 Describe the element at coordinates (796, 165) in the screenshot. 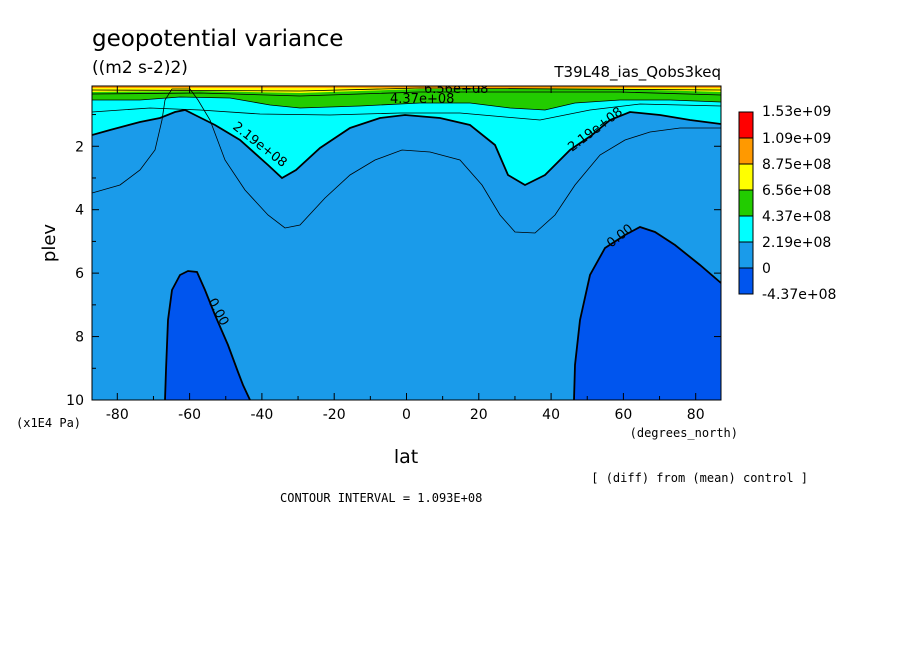

I see `colorbar-label: 8.75e+08` at that location.